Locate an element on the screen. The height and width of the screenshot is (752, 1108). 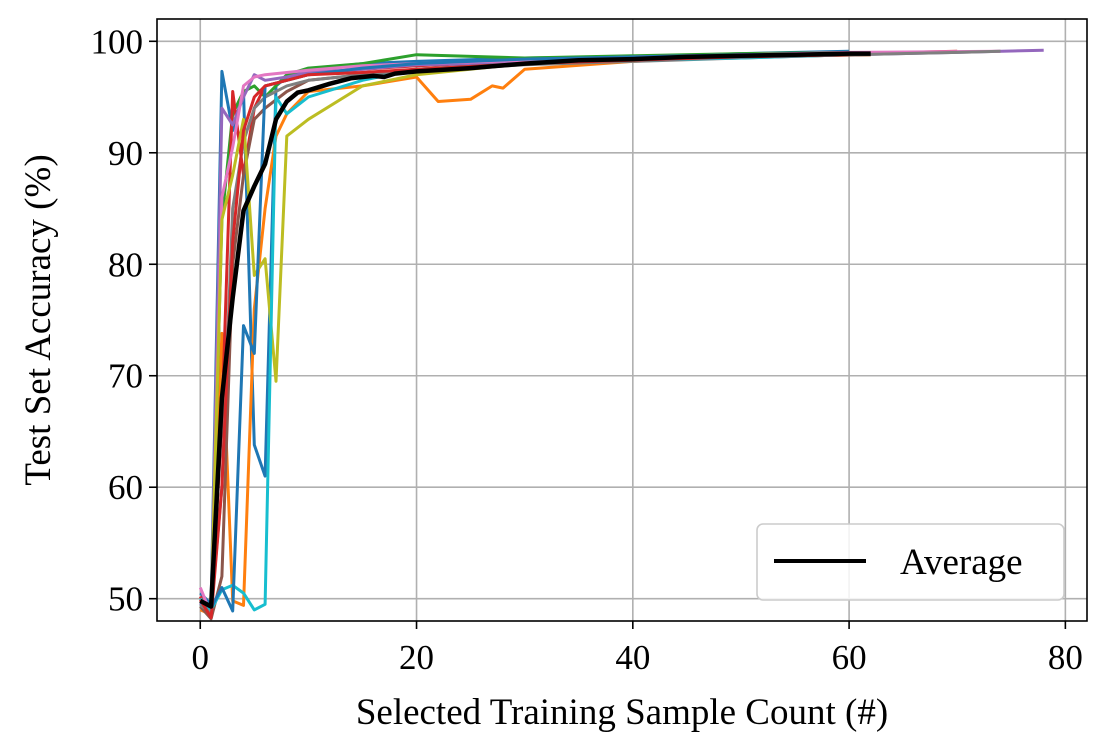
legend-box is located at coordinates (910, 562).